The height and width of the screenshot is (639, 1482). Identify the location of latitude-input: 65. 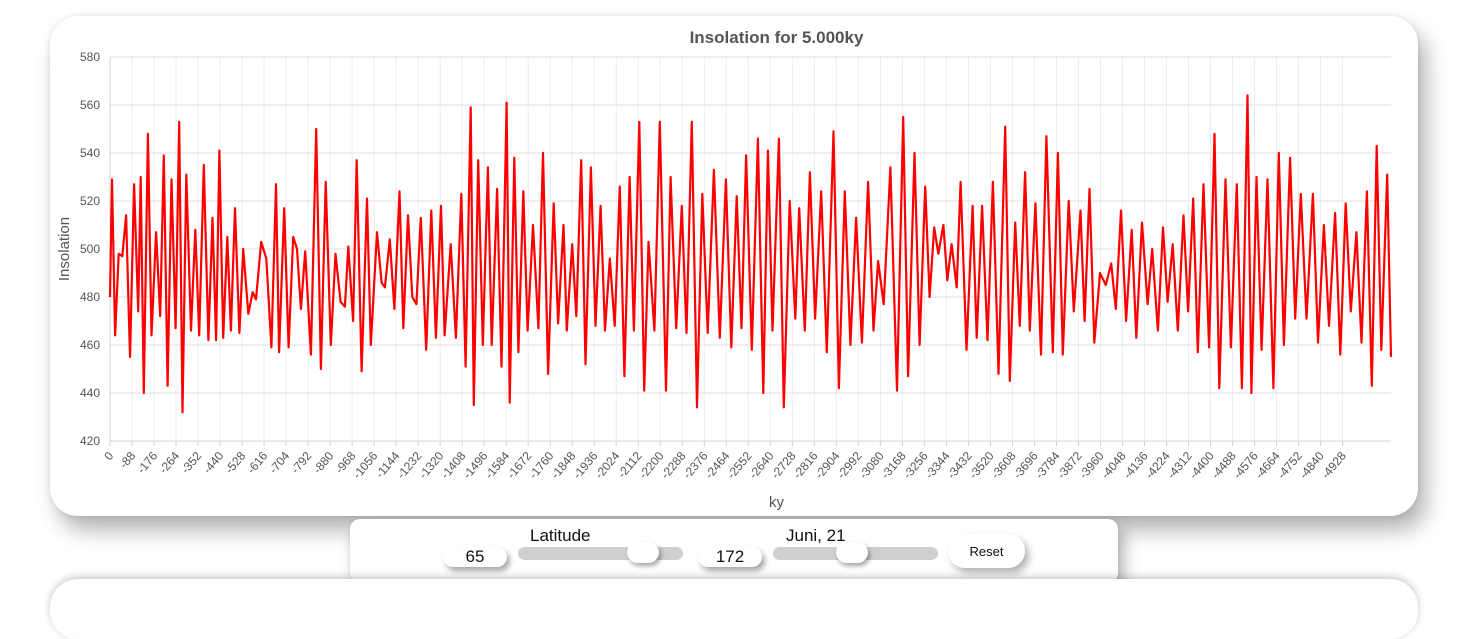
(475, 557).